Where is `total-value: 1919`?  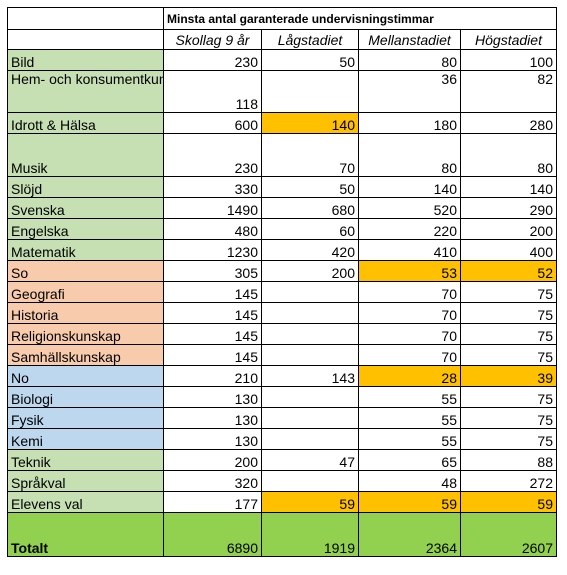 total-value: 1919 is located at coordinates (310, 534).